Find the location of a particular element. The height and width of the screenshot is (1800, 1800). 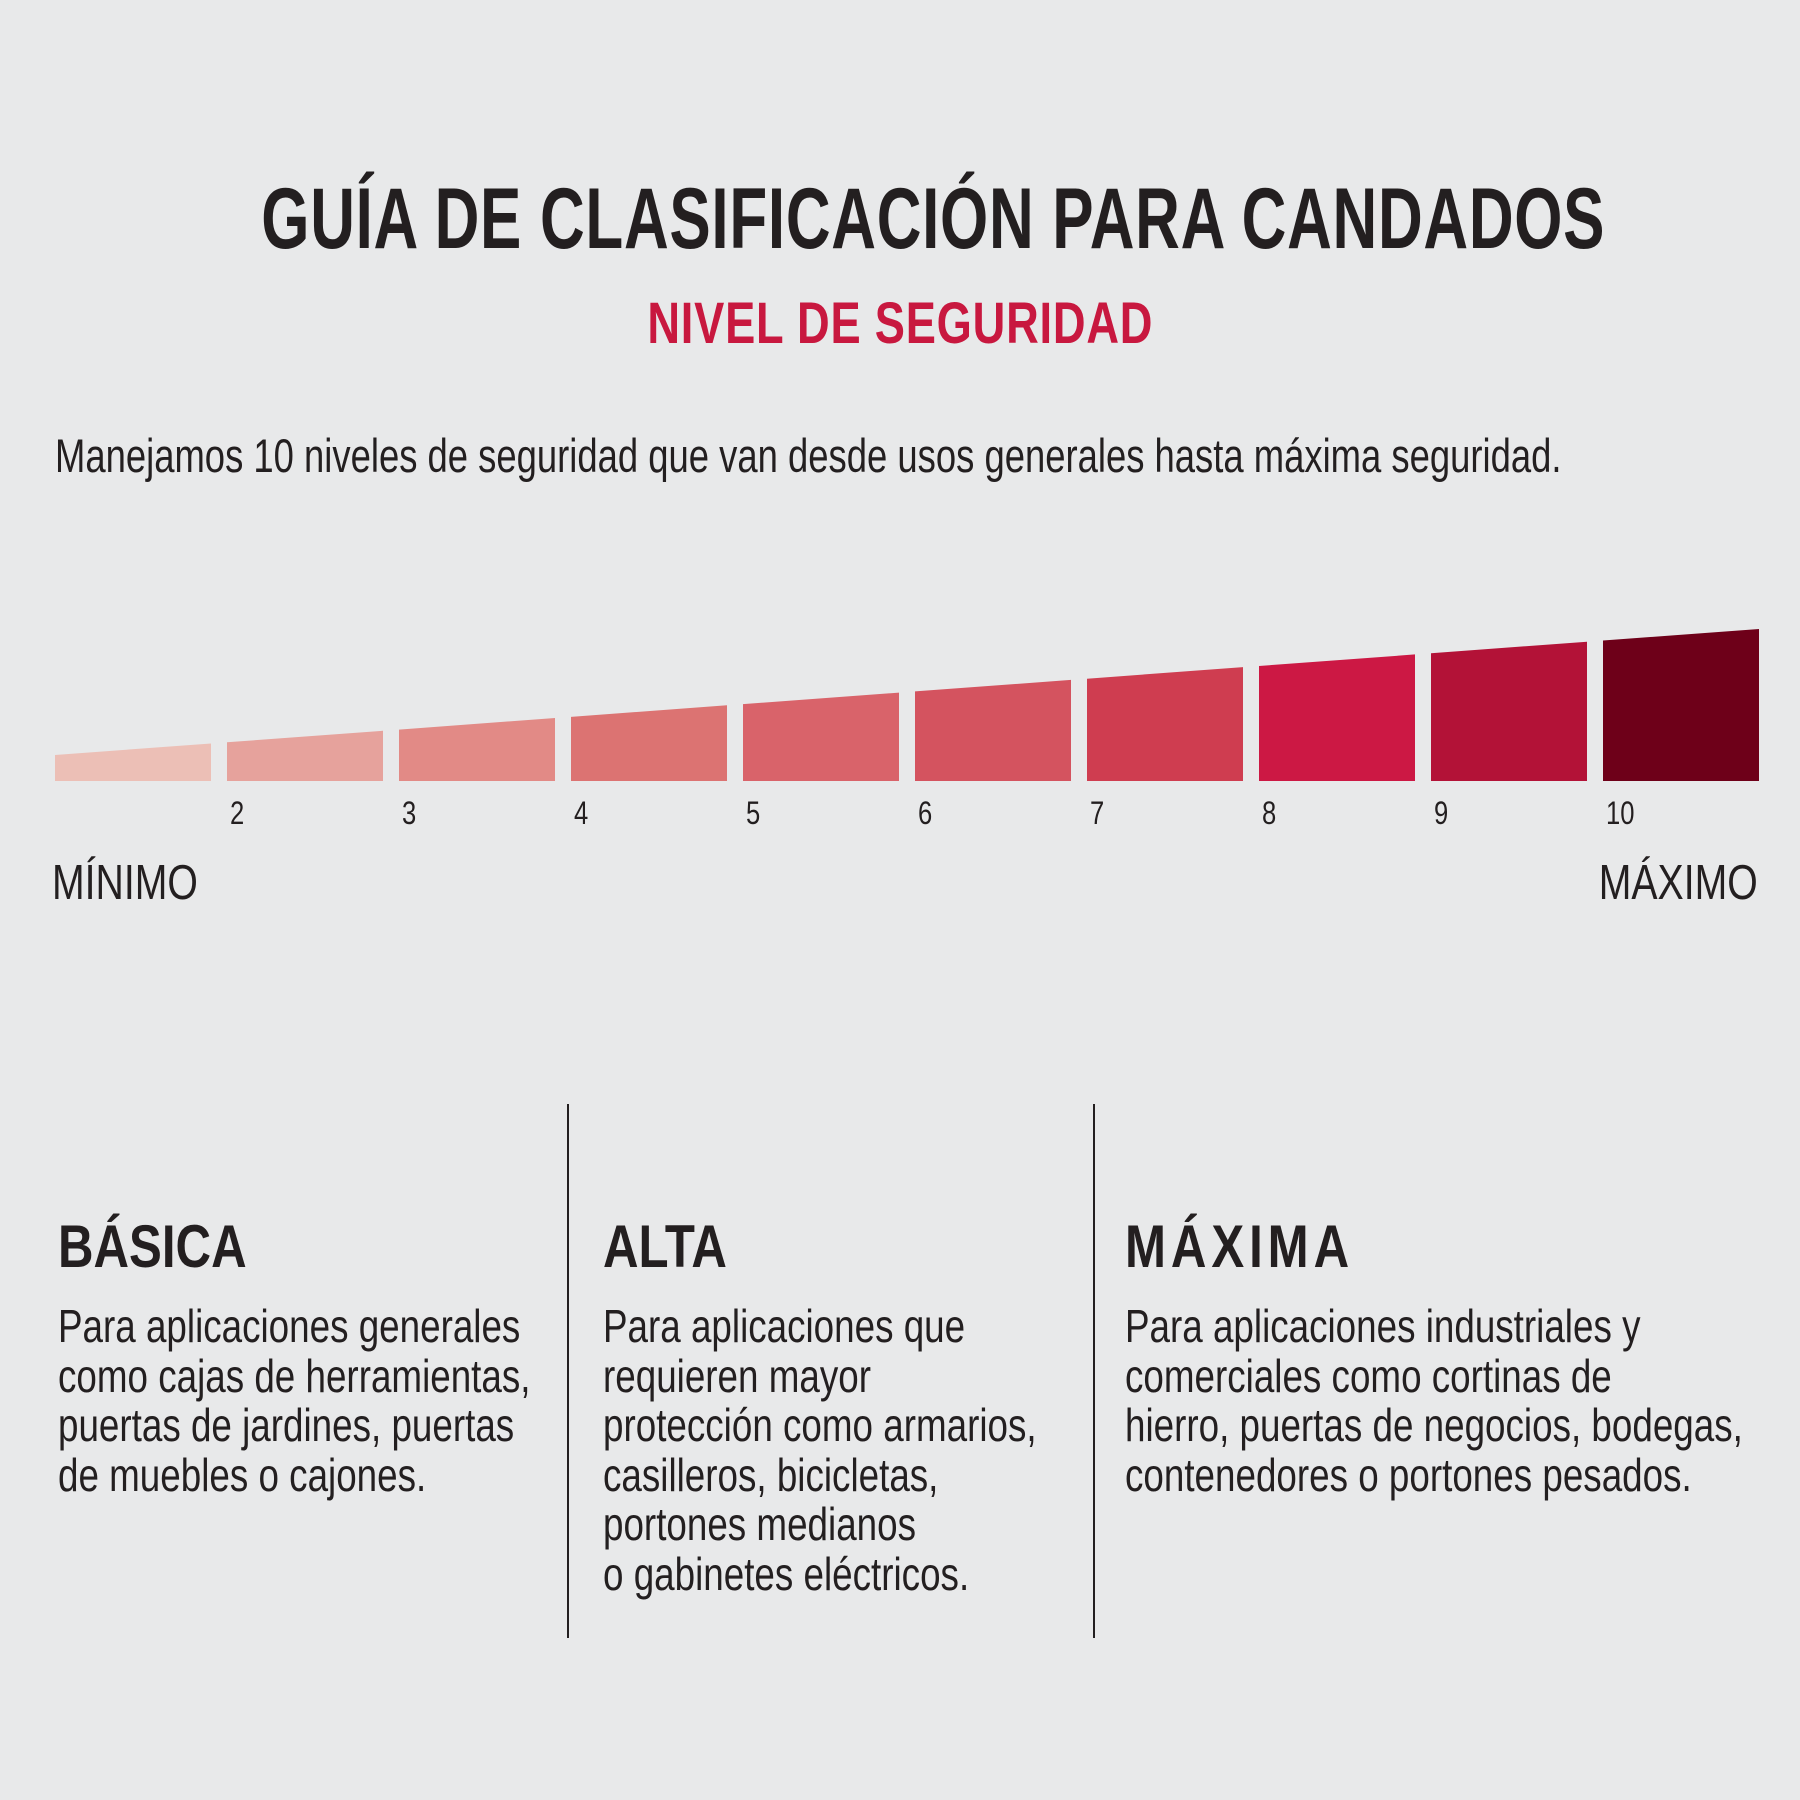

category-title: BÁSICA is located at coordinates (152, 1246).